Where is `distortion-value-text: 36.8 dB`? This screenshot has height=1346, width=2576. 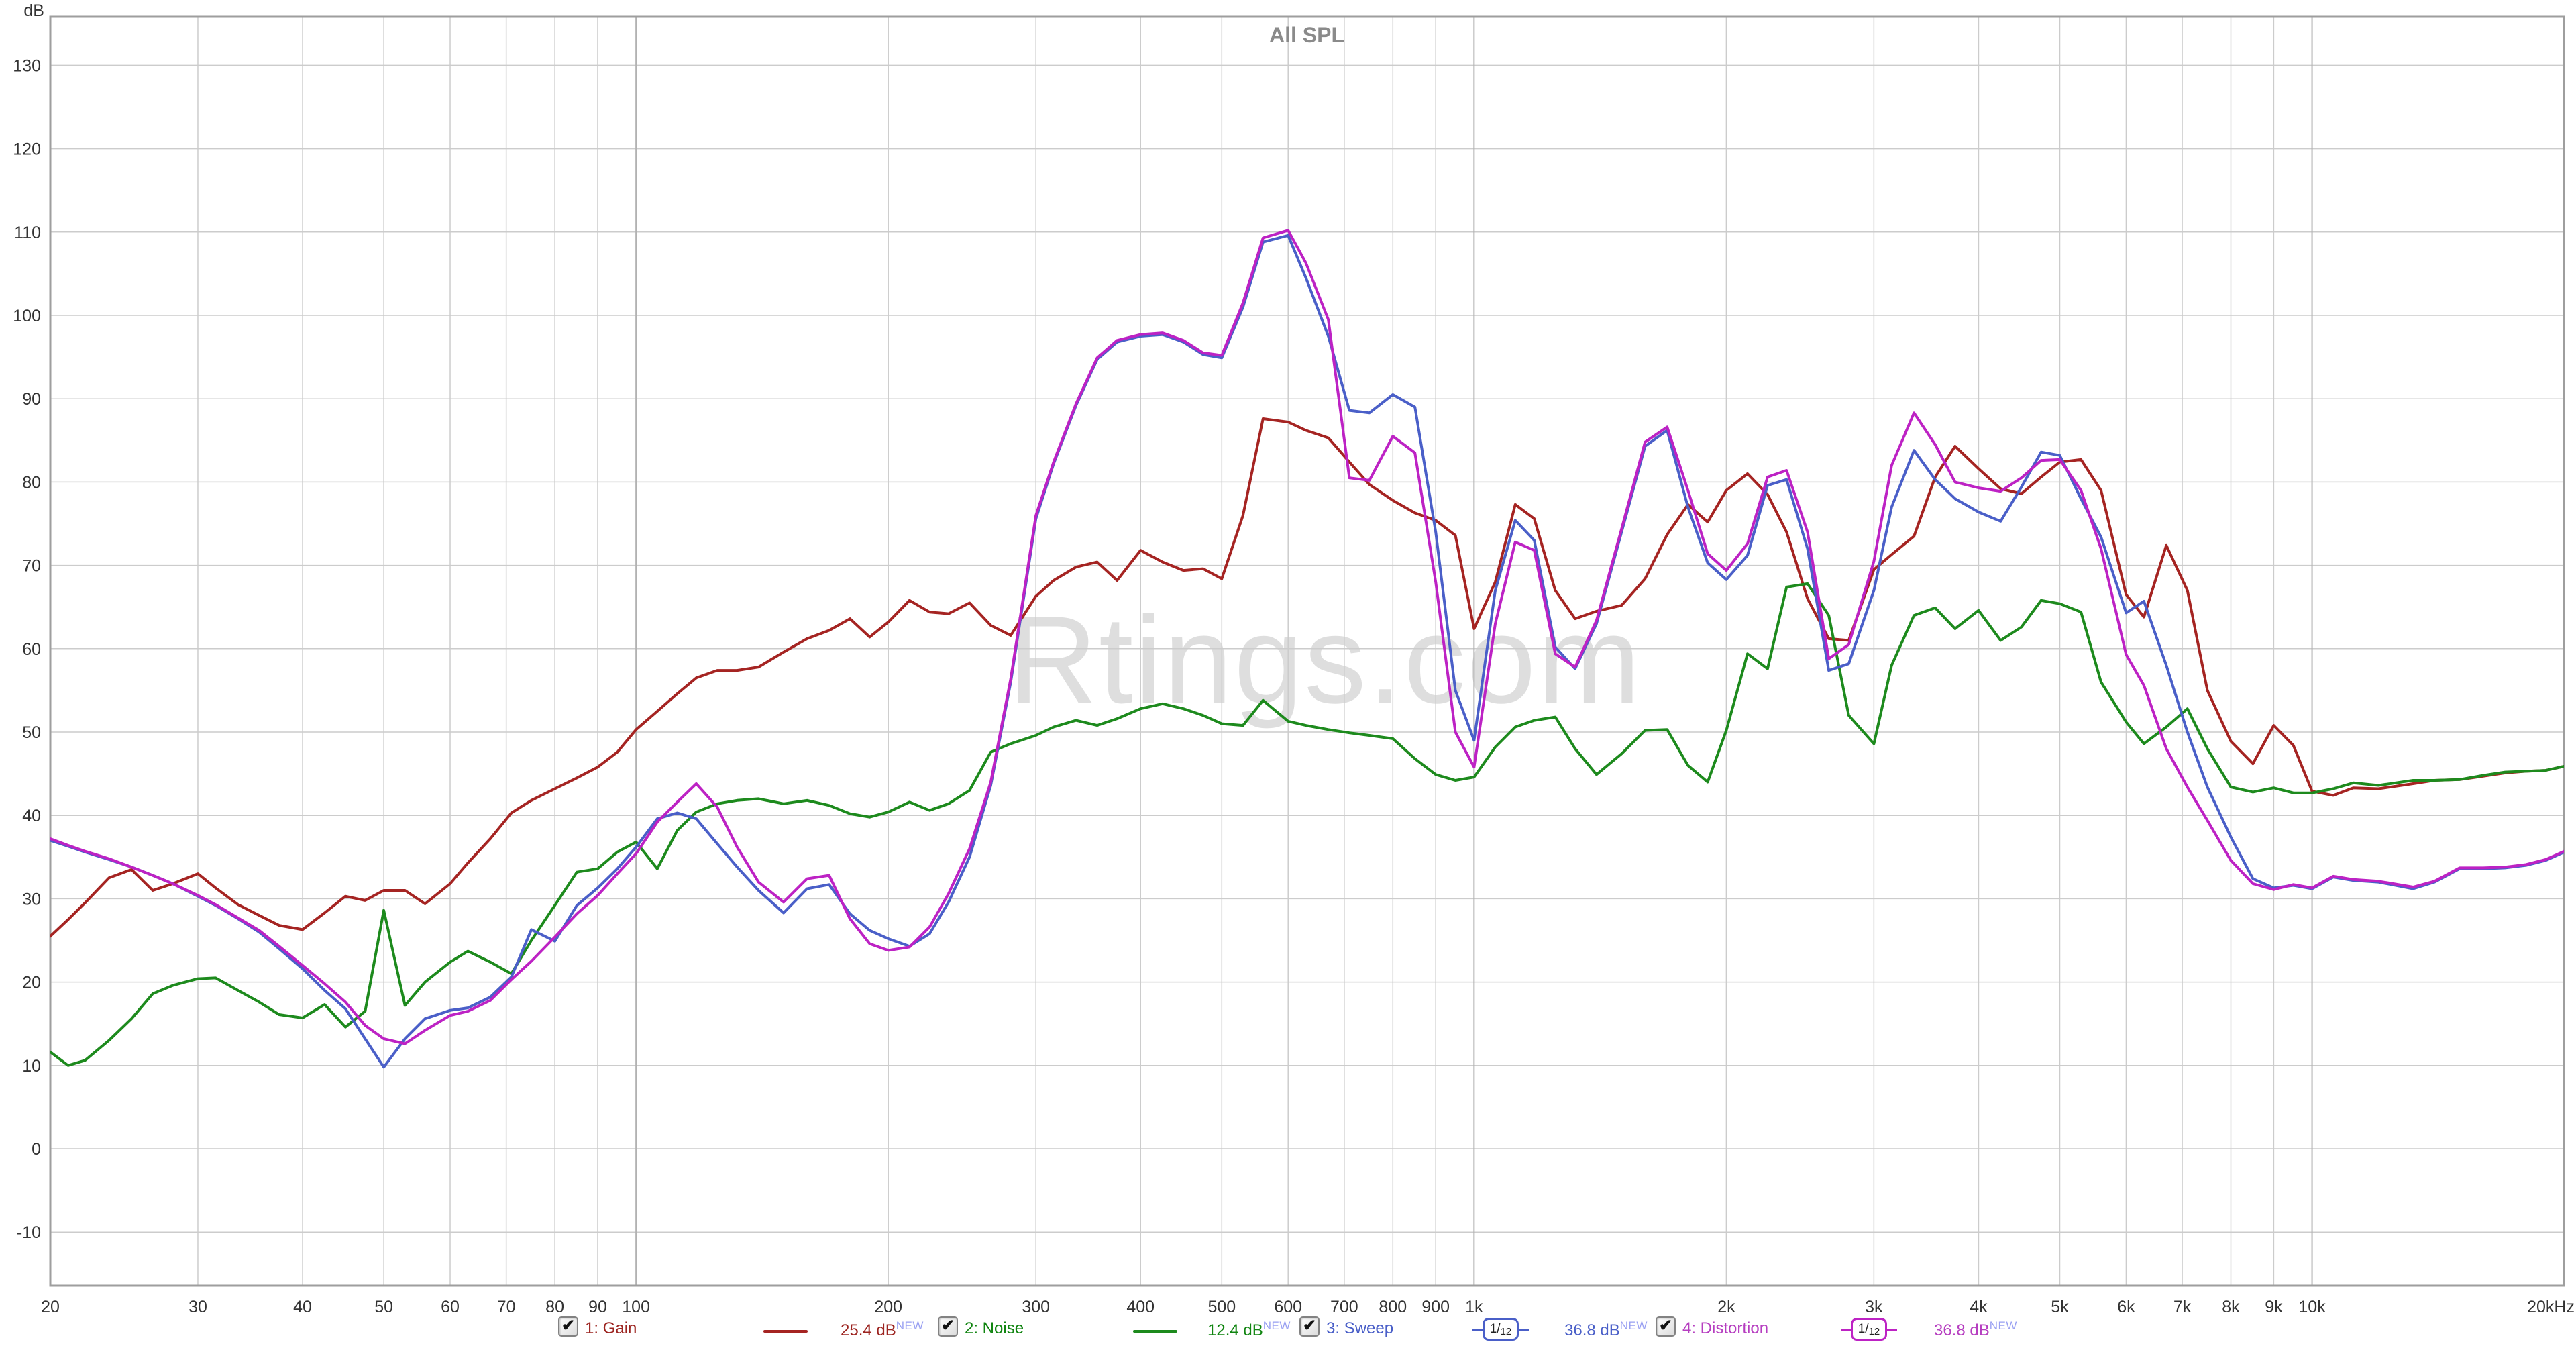
distortion-value-text: 36.8 dB is located at coordinates (1962, 1330).